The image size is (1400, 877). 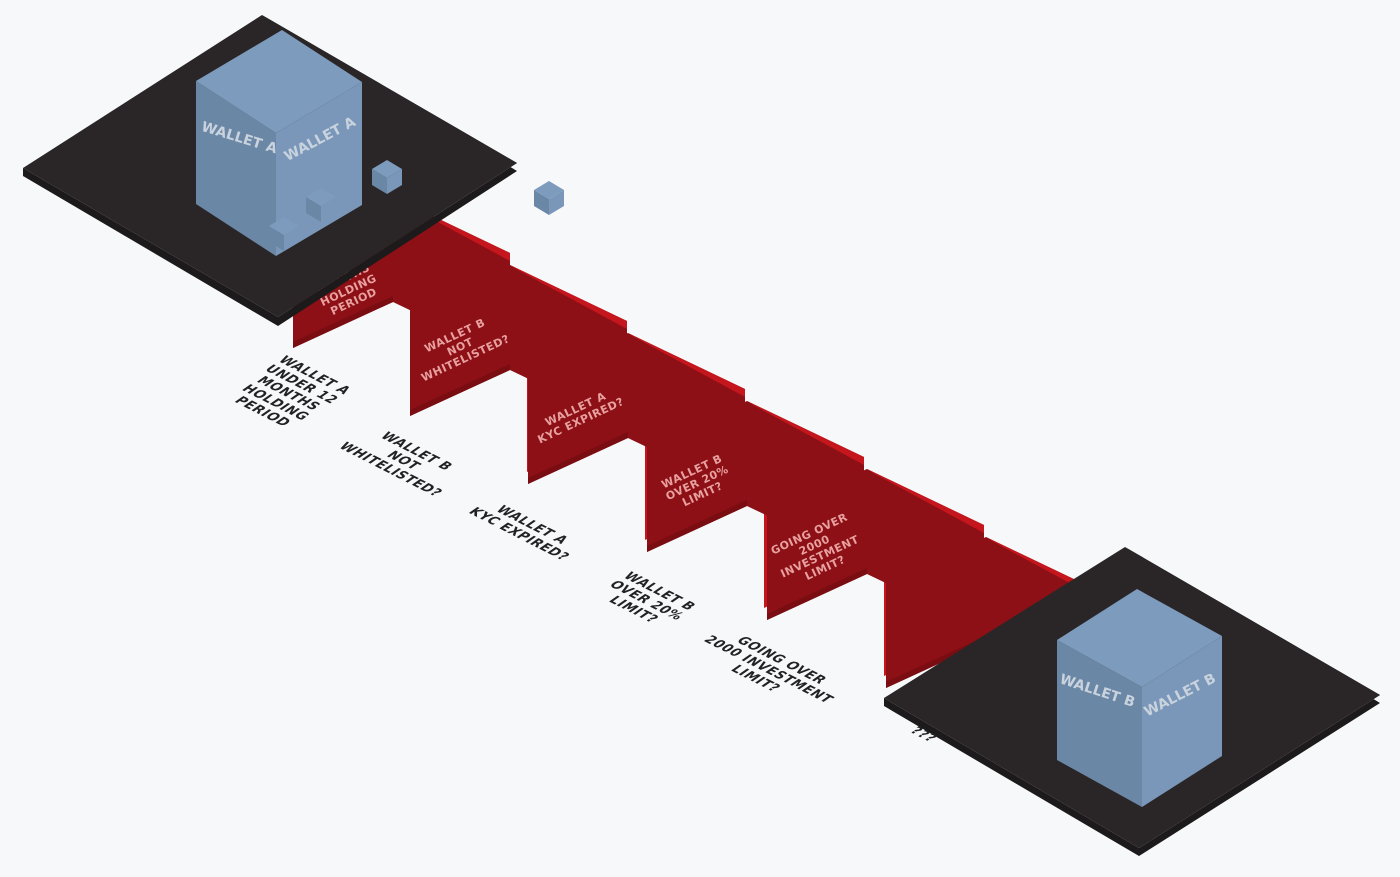 I want to click on wallet-b-platform-group: WALLET B WALLET B, so click(x=1132, y=701).